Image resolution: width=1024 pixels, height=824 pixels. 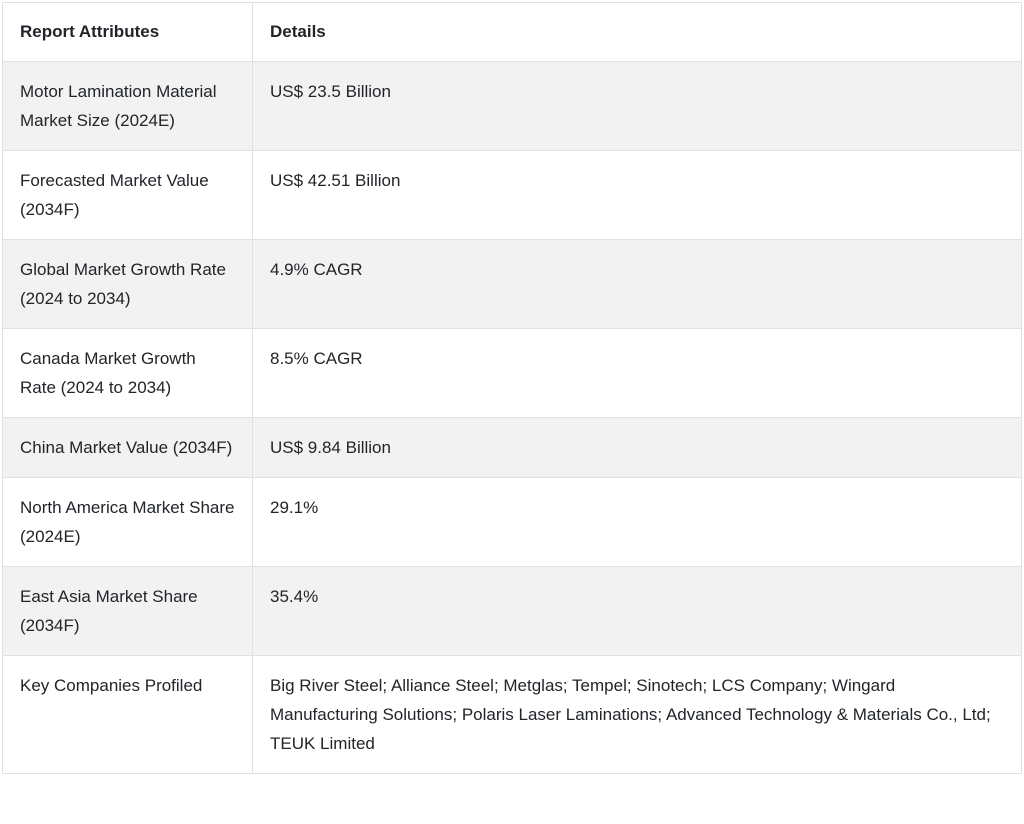 What do you see at coordinates (637, 284) in the screenshot?
I see `detail-cell: 4.9% CAGR` at bounding box center [637, 284].